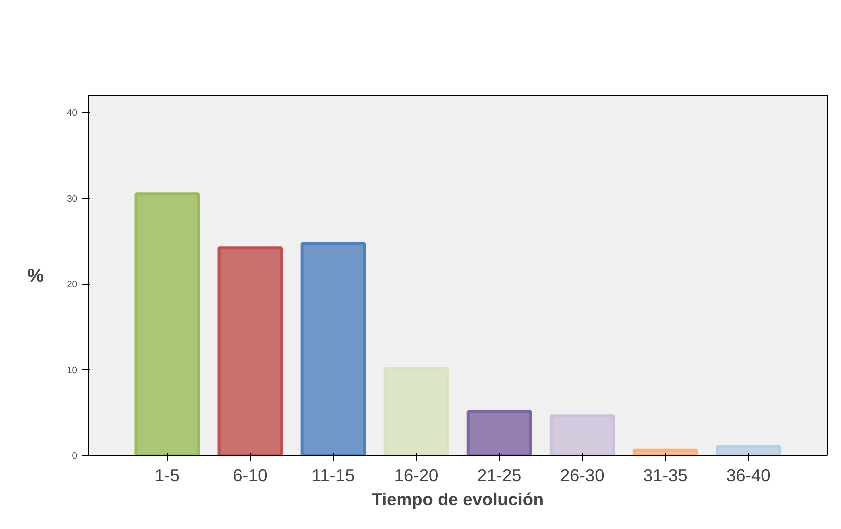 This screenshot has height=529, width=841. What do you see at coordinates (499, 476) in the screenshot?
I see `x-tick-label: 21-25` at bounding box center [499, 476].